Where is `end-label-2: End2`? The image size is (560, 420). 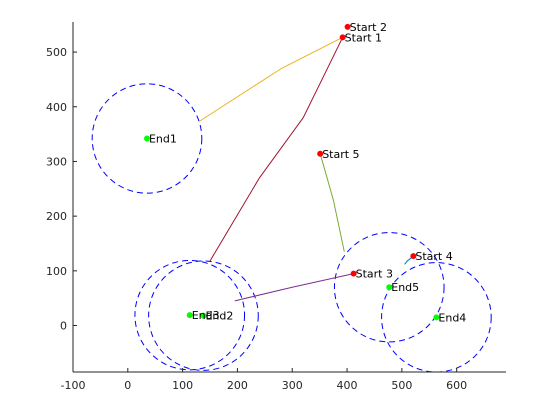
end-label-2: End2 is located at coordinates (219, 316).